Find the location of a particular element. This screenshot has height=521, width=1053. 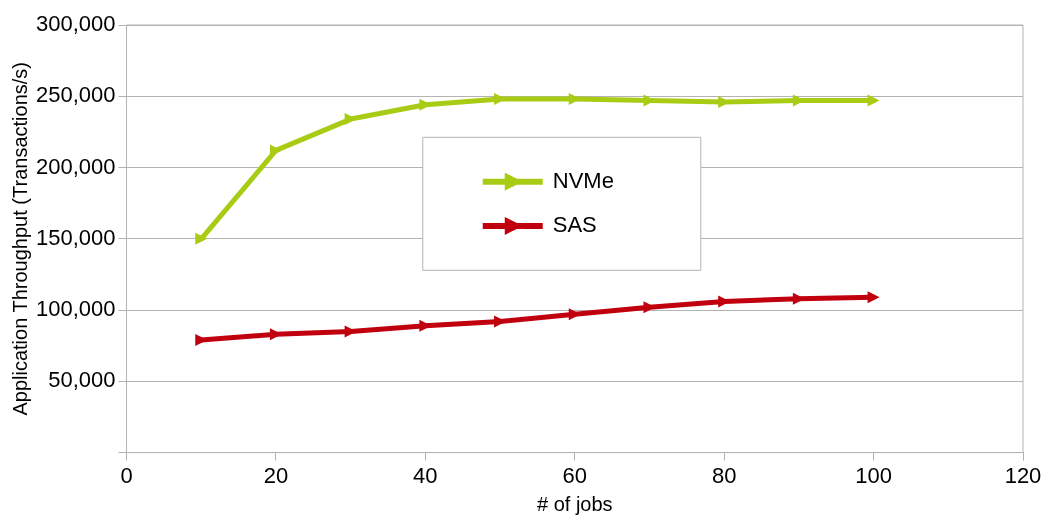

legend-label: NVMe is located at coordinates (583, 180).